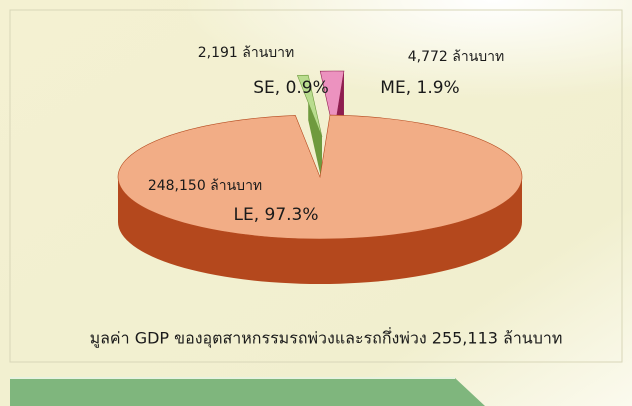  I want to click on percent-label: ME, 1.9%, so click(419, 88).